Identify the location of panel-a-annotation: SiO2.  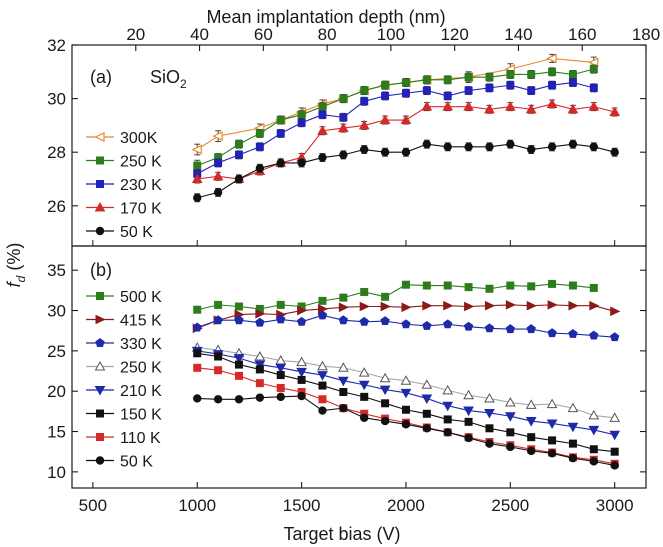
(168, 79).